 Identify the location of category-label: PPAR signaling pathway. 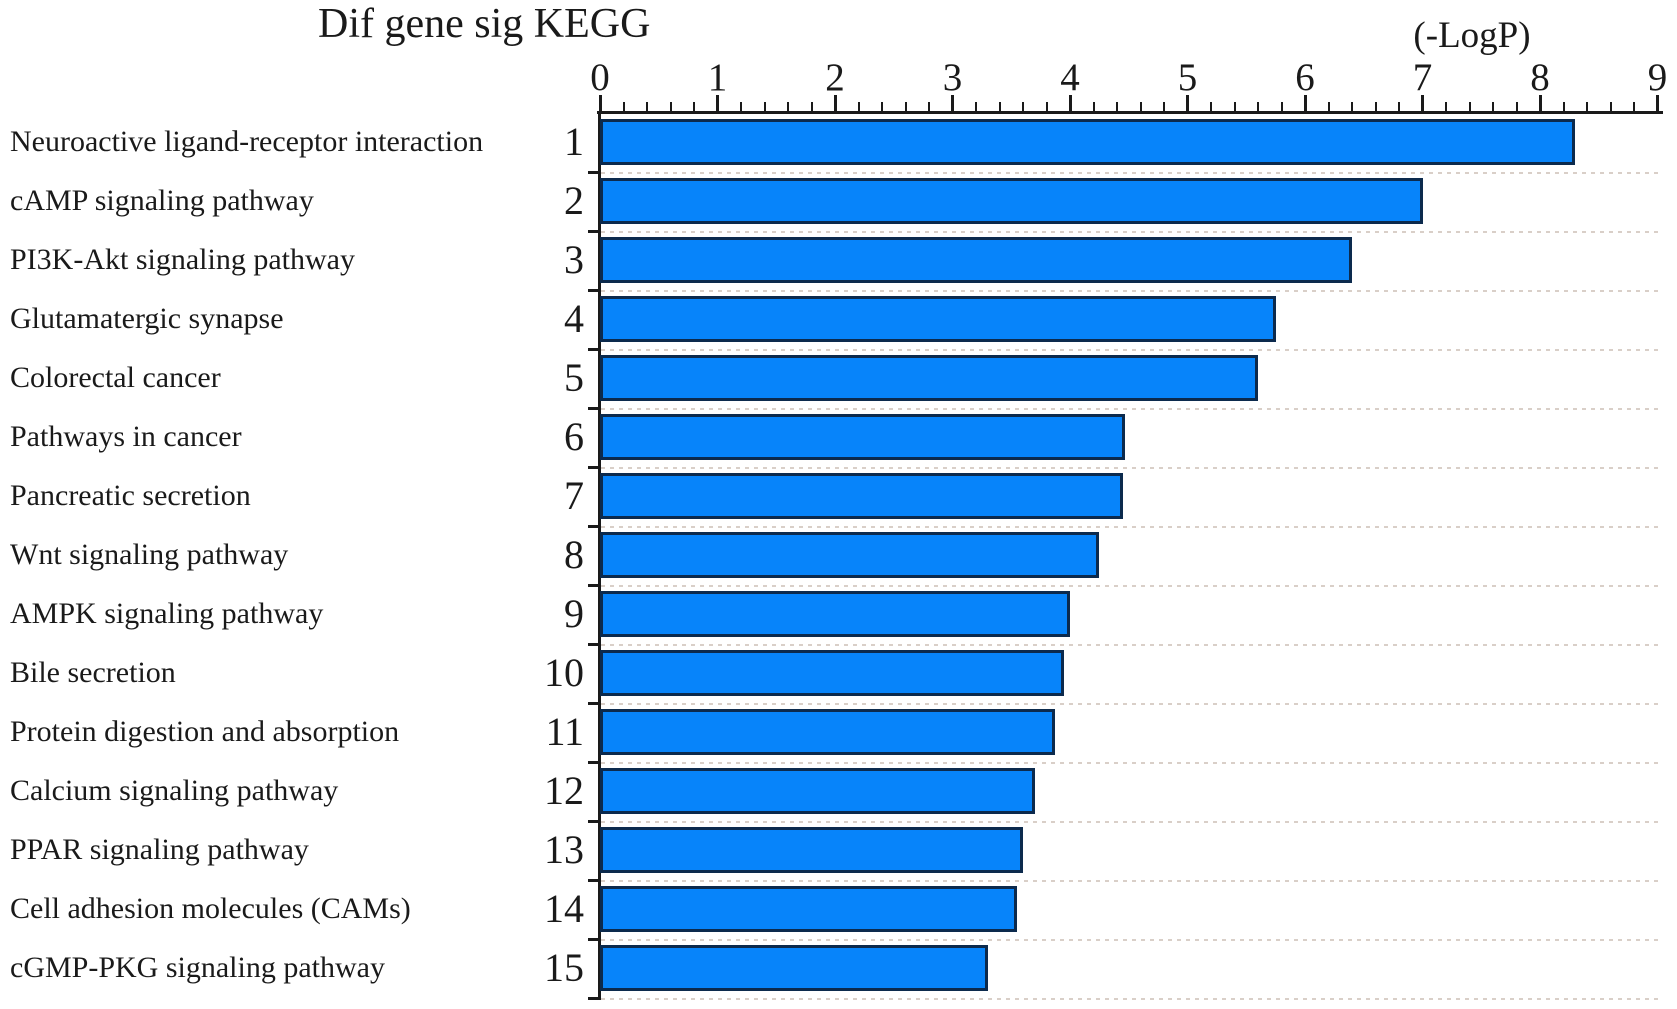
(159, 849).